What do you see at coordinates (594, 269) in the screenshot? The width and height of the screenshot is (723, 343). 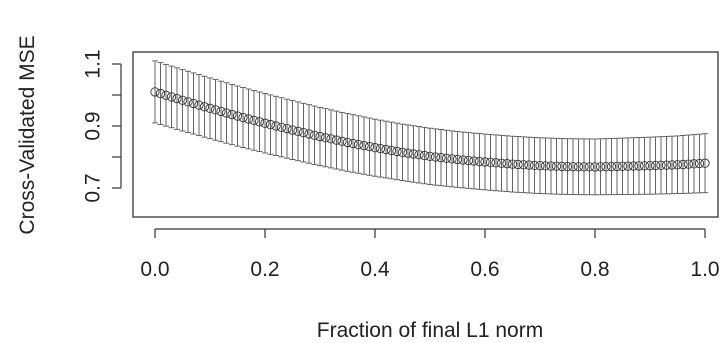 I see `x-tick-label: 0.8` at bounding box center [594, 269].